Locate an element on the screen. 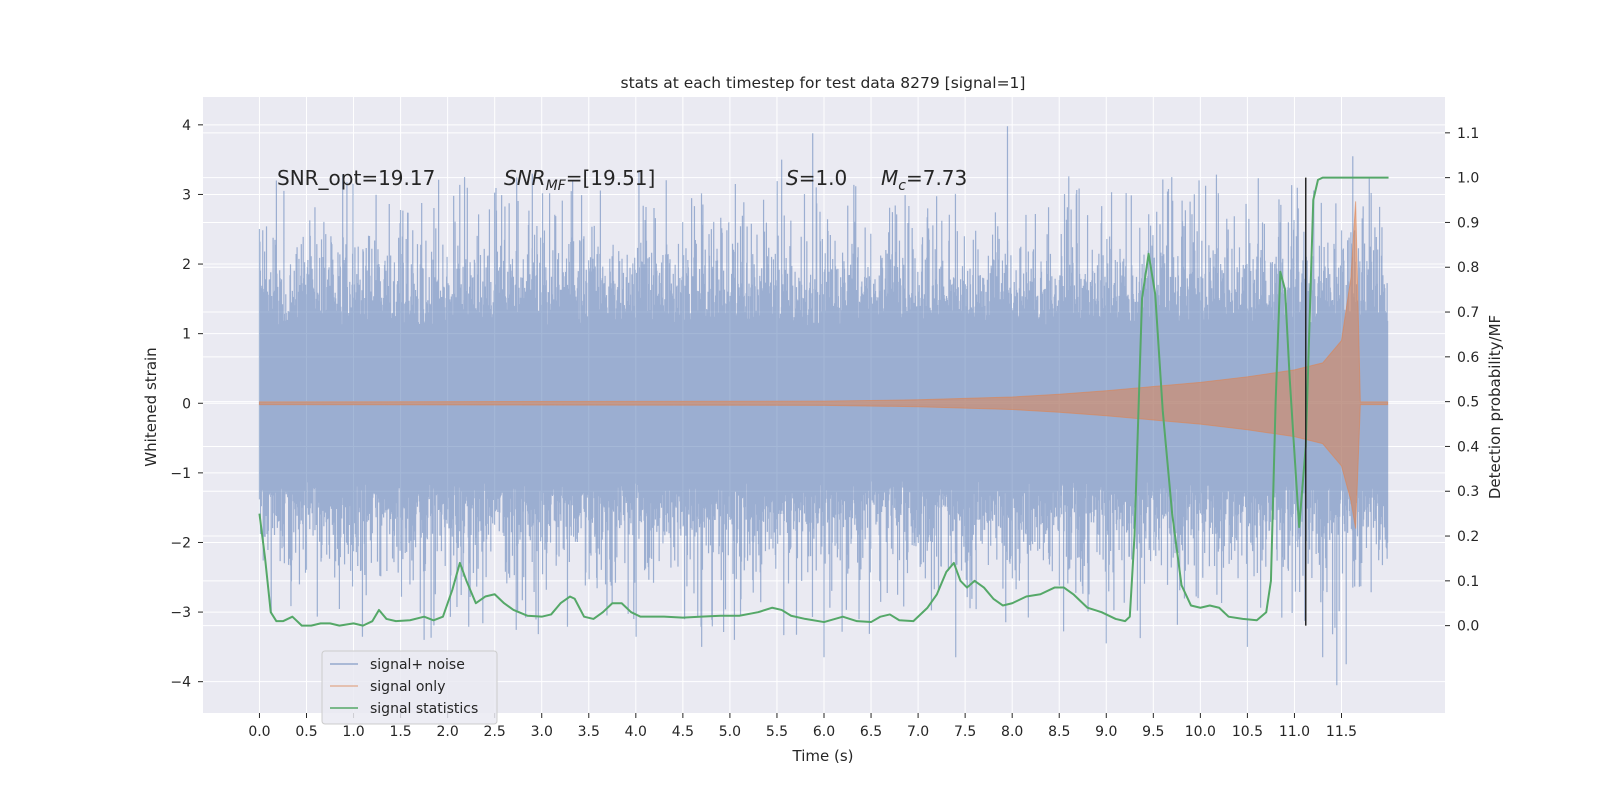 The width and height of the screenshot is (1600, 800). x-tick-label: 6.0 is located at coordinates (824, 732).